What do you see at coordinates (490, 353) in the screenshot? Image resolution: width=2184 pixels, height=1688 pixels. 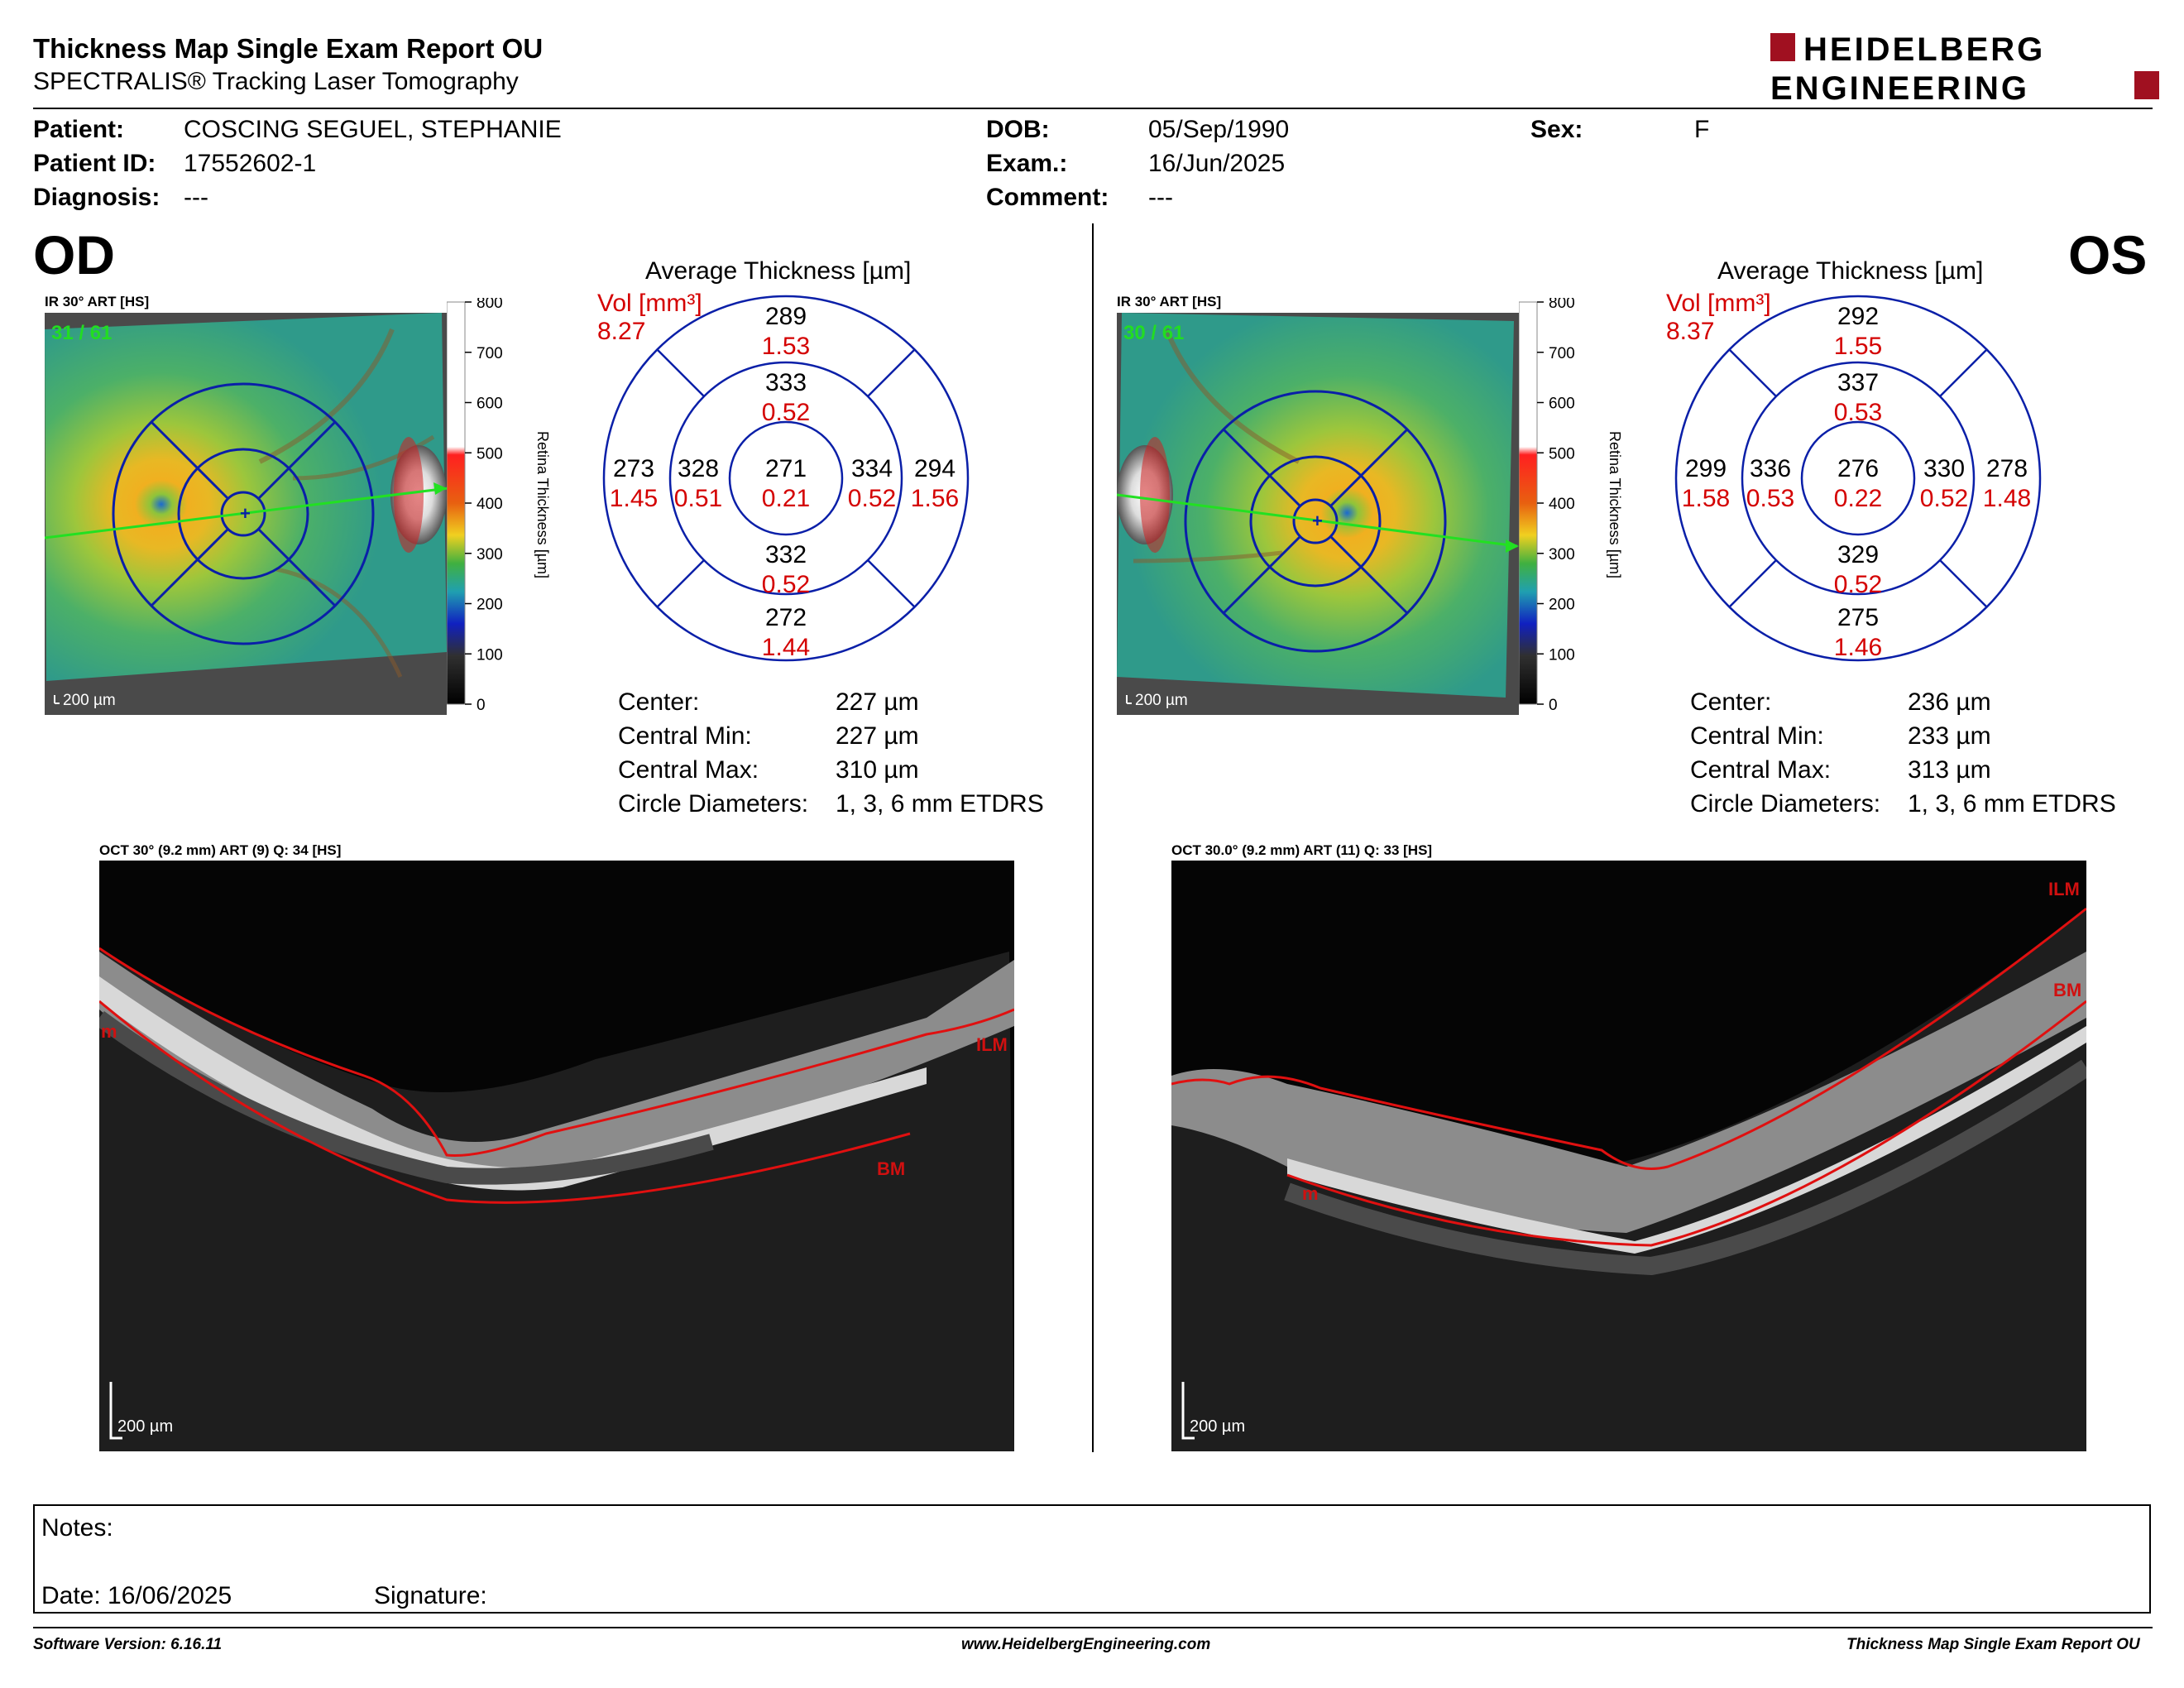 I see `od-colorbar-tick-label: 700` at bounding box center [490, 353].